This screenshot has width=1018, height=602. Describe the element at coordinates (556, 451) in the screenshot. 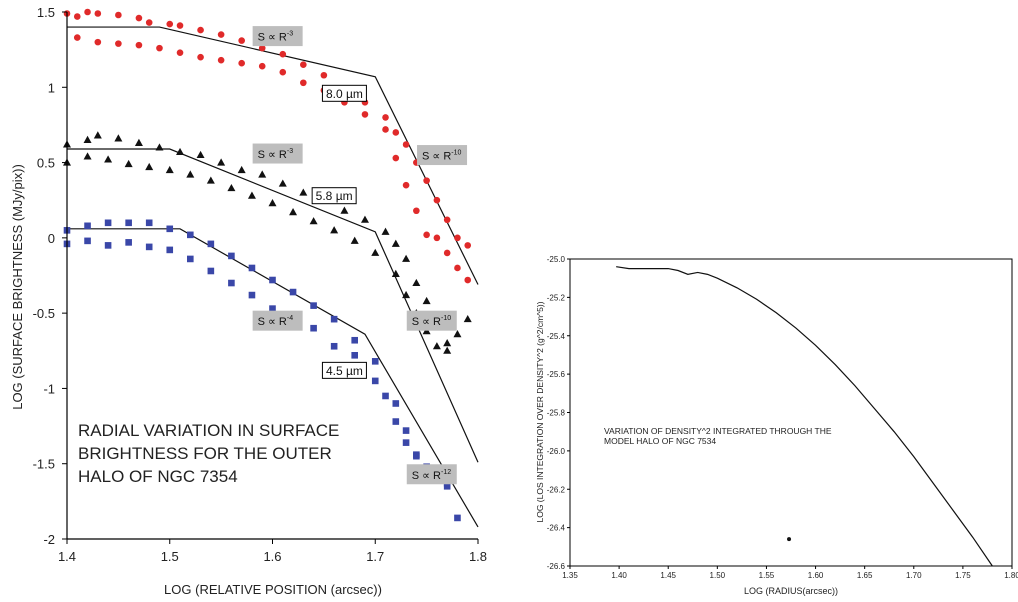

I see `y-tick-label: -26.0` at that location.